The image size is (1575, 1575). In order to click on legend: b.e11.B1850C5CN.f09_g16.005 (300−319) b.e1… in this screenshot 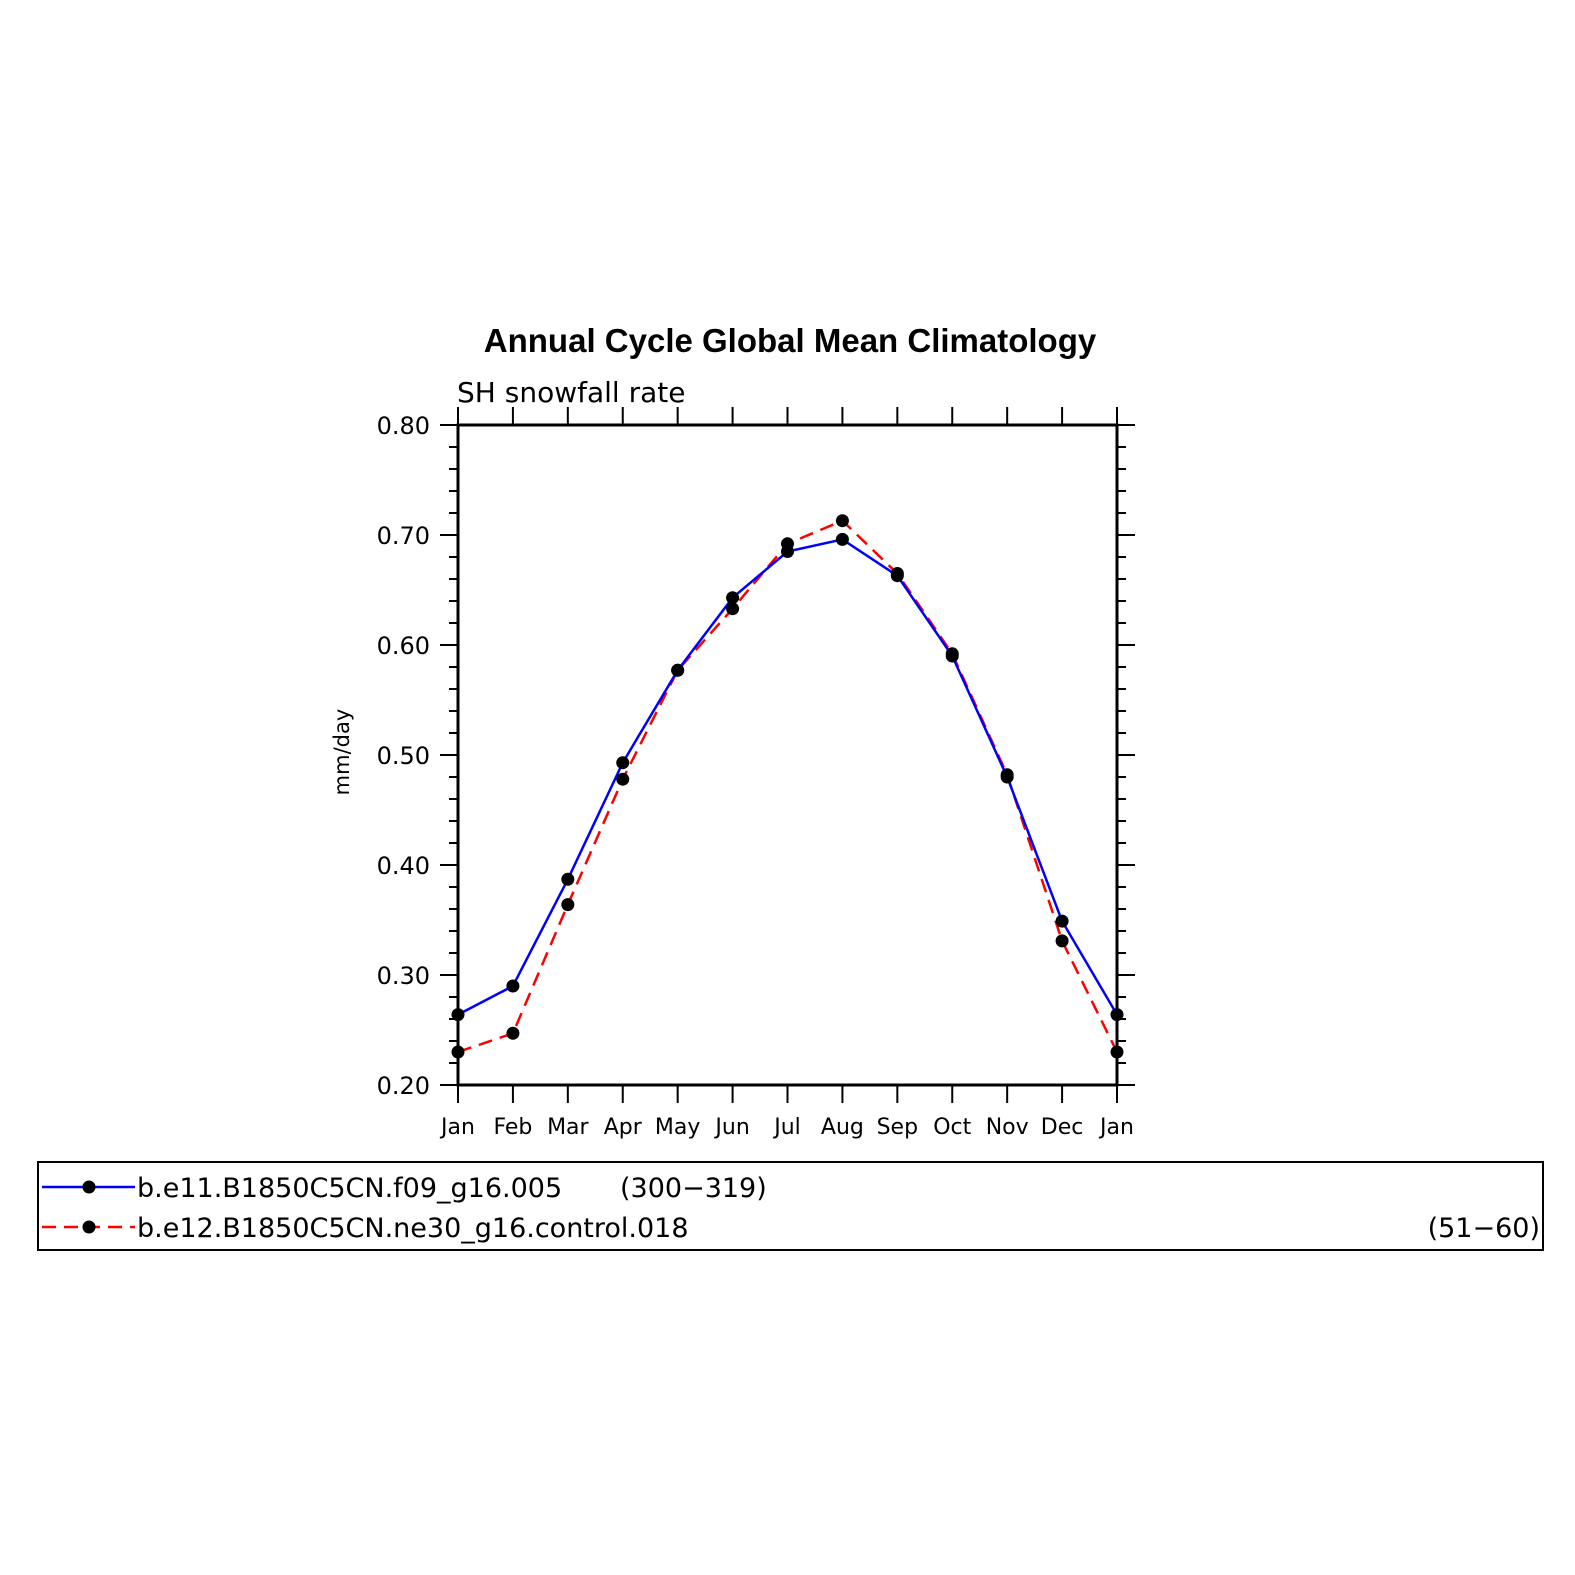, I will do `click(790, 1206)`.